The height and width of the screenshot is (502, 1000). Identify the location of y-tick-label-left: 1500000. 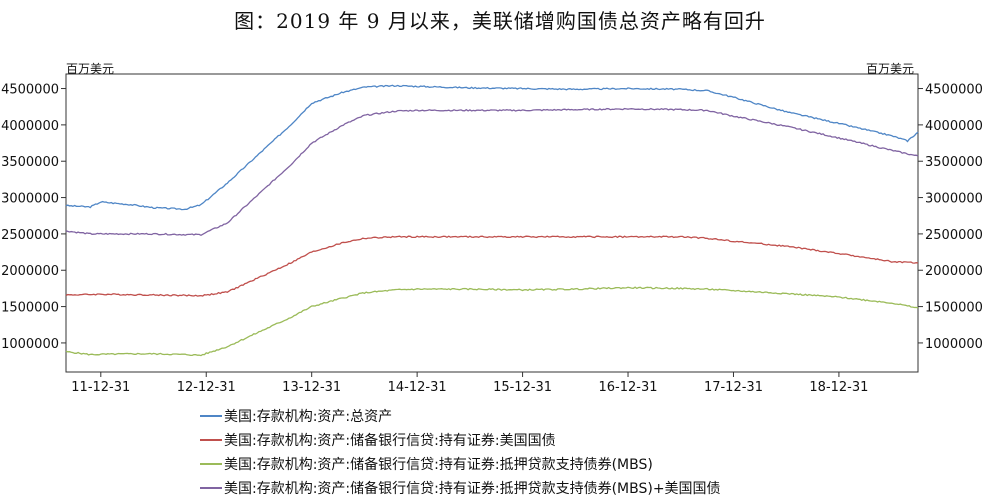
(30, 308).